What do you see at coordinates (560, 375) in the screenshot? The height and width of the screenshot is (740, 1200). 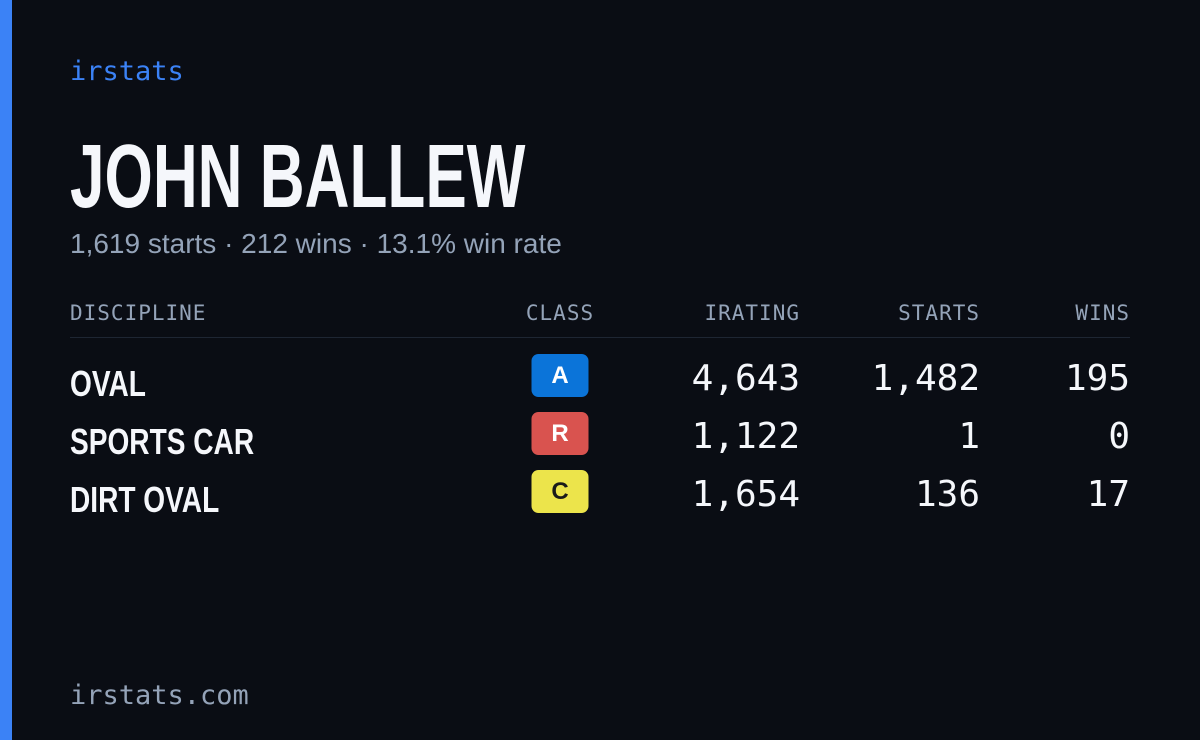 I see `class-badge: A` at bounding box center [560, 375].